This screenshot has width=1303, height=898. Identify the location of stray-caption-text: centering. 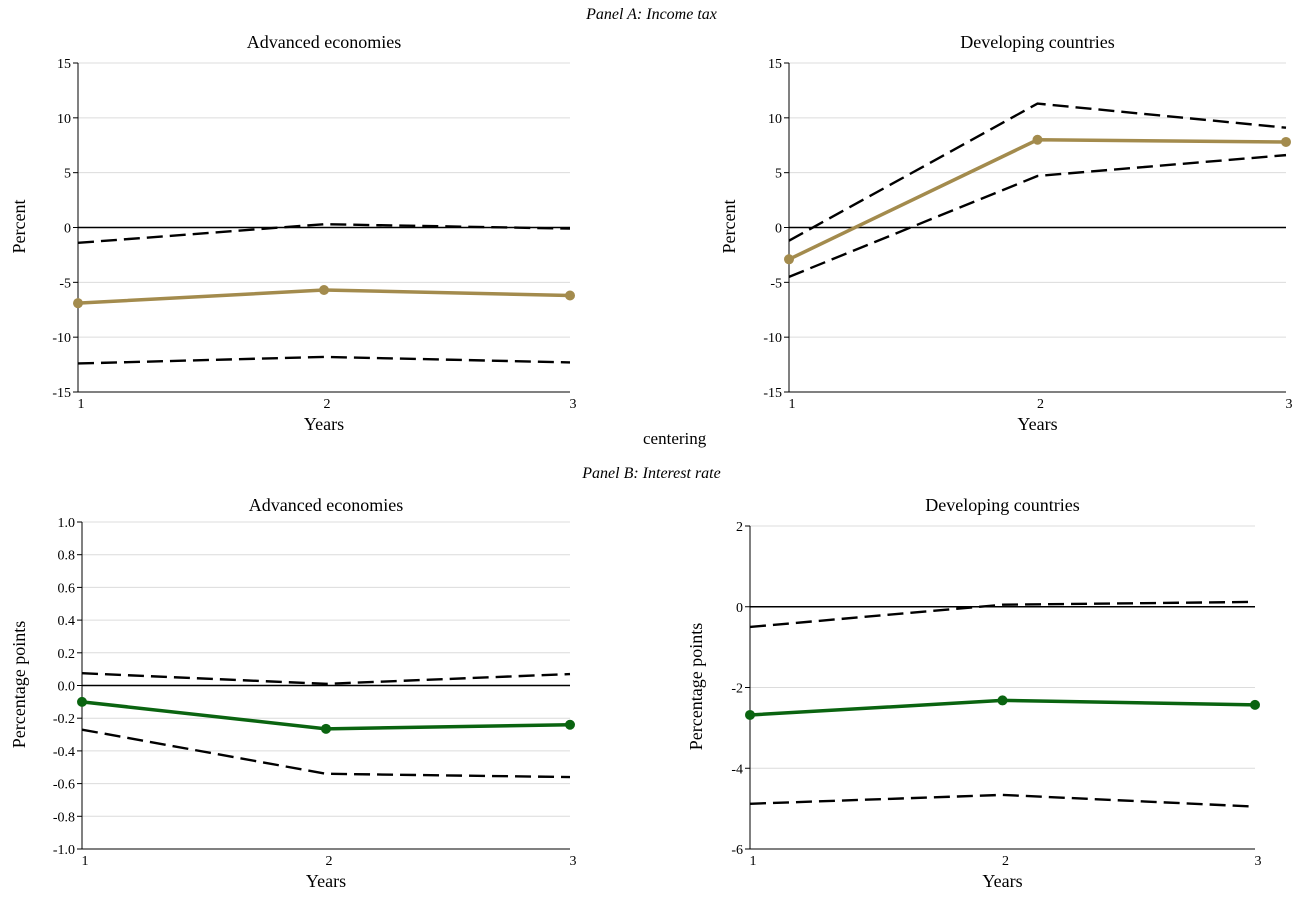
(675, 438).